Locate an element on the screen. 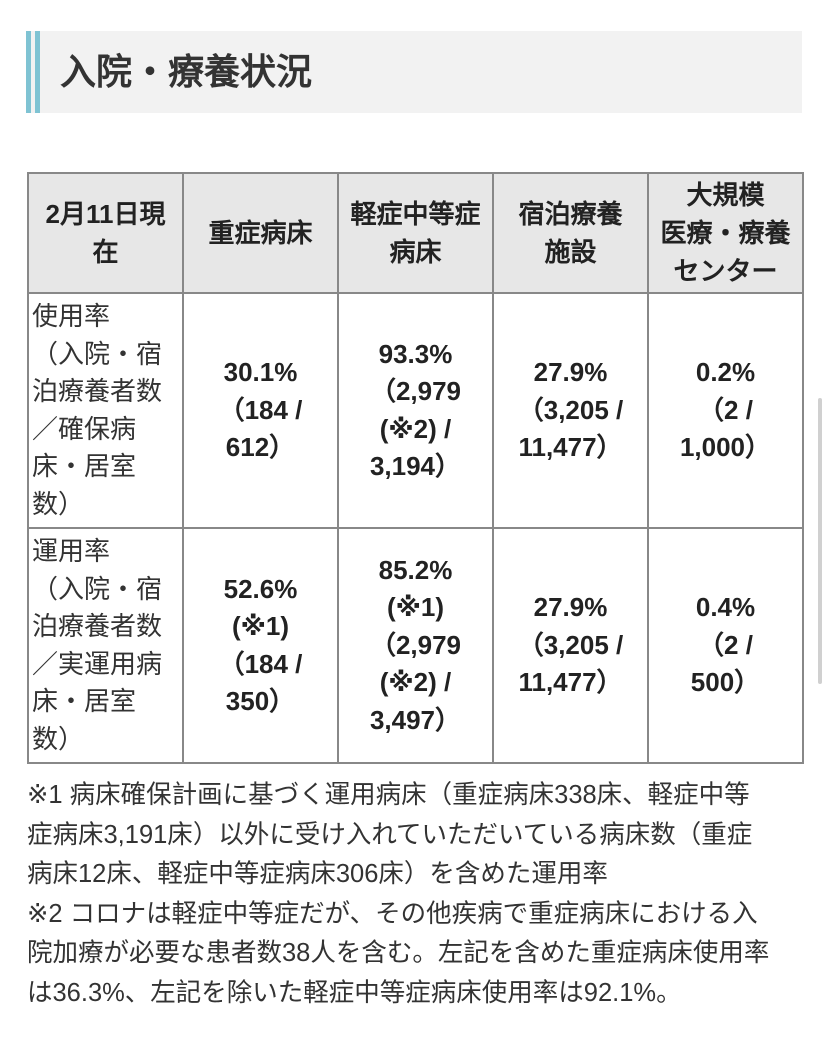 This screenshot has width=827, height=1055. section-heading: 入院・療養状況 is located at coordinates (414, 72).